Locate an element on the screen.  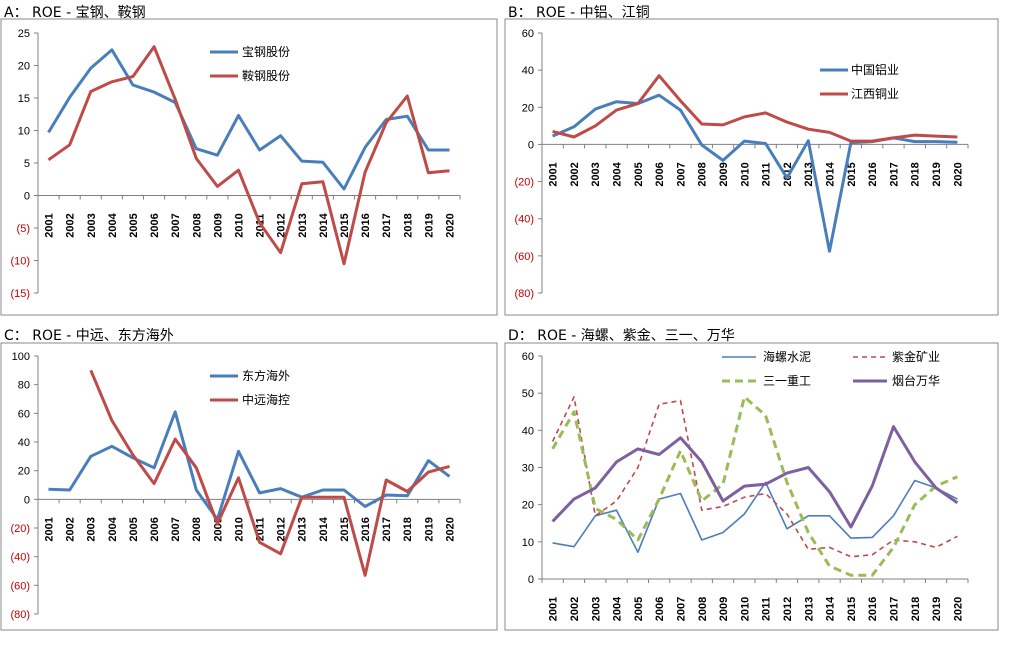
y-tick-label: 10 is located at coordinates (24, 132).